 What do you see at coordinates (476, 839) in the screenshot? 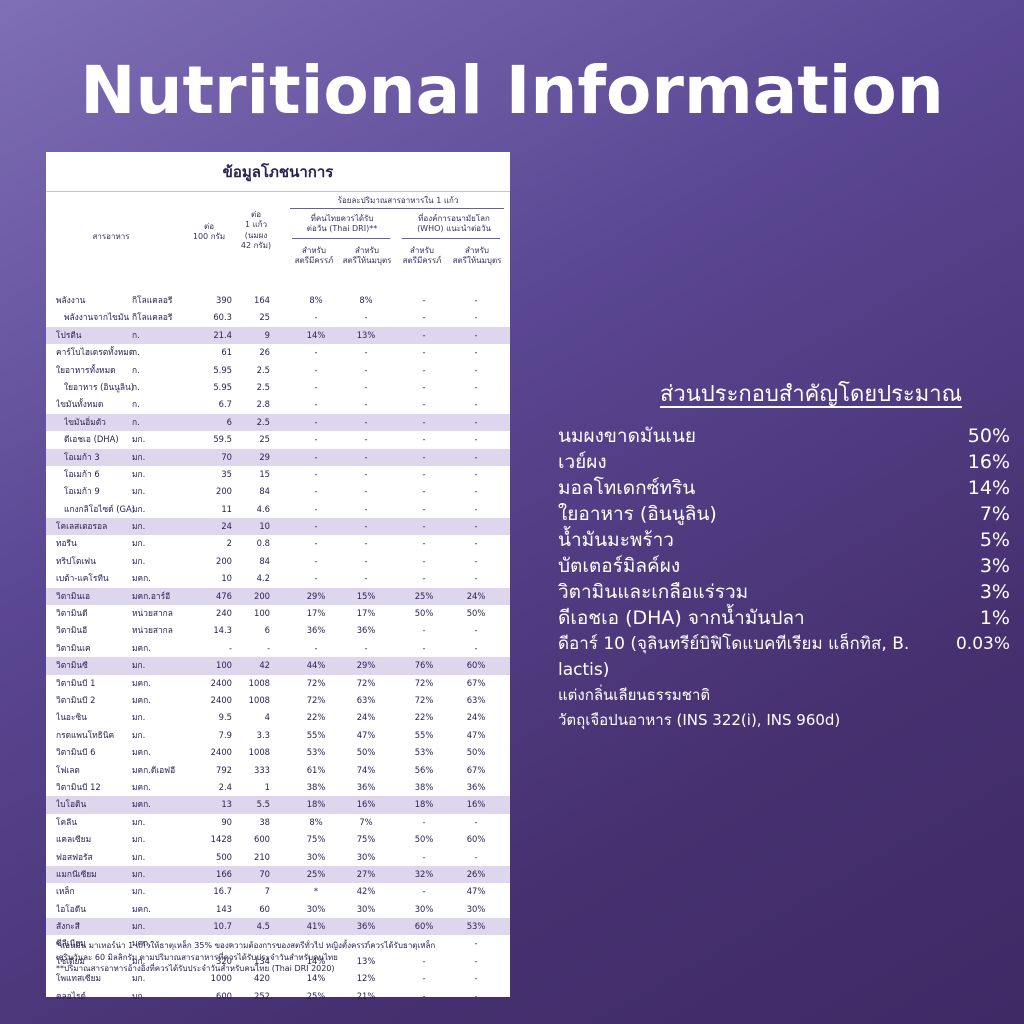
I see `who-lactating: 60%` at bounding box center [476, 839].